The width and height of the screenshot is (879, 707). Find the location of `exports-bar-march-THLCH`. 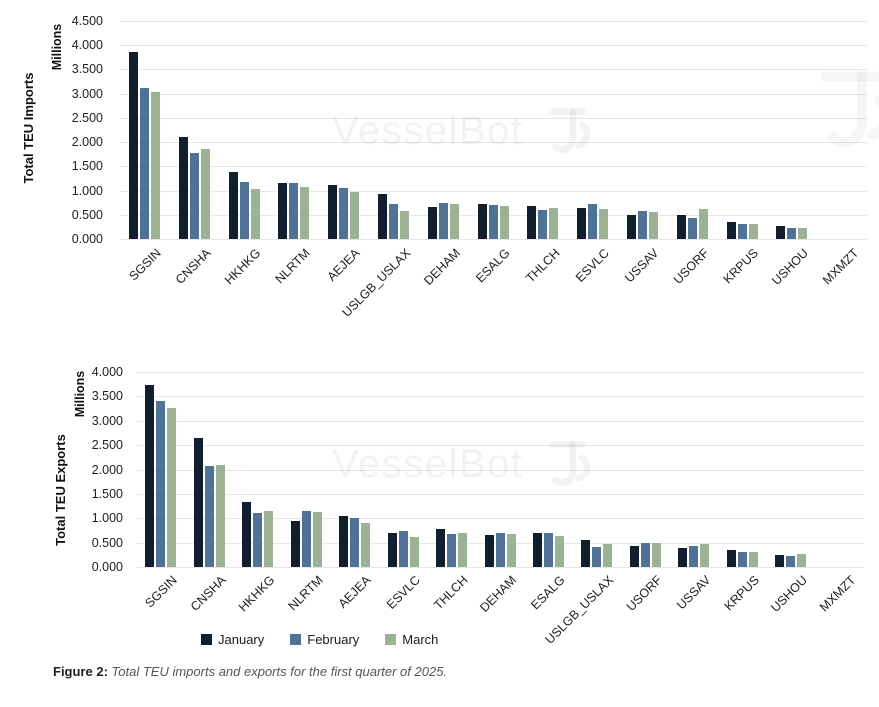

exports-bar-march-THLCH is located at coordinates (462, 550).